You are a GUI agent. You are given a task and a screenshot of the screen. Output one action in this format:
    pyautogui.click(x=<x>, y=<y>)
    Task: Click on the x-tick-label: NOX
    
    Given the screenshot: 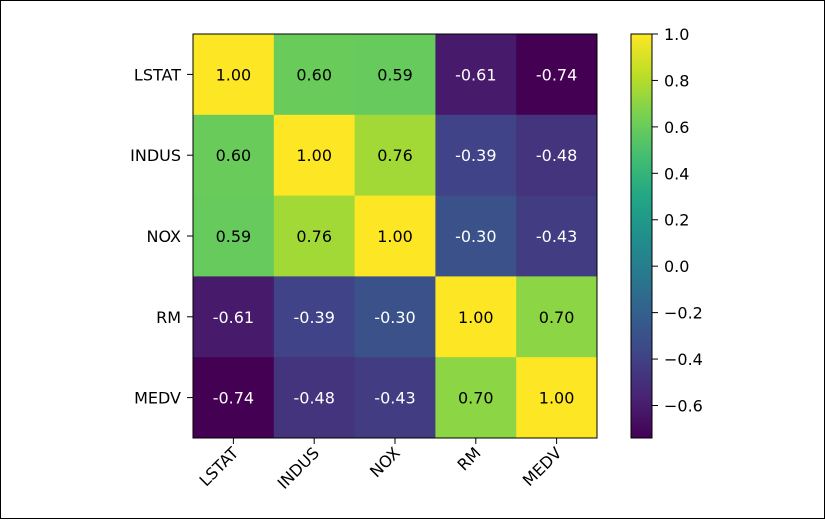 What is the action you would take?
    pyautogui.click(x=385, y=462)
    